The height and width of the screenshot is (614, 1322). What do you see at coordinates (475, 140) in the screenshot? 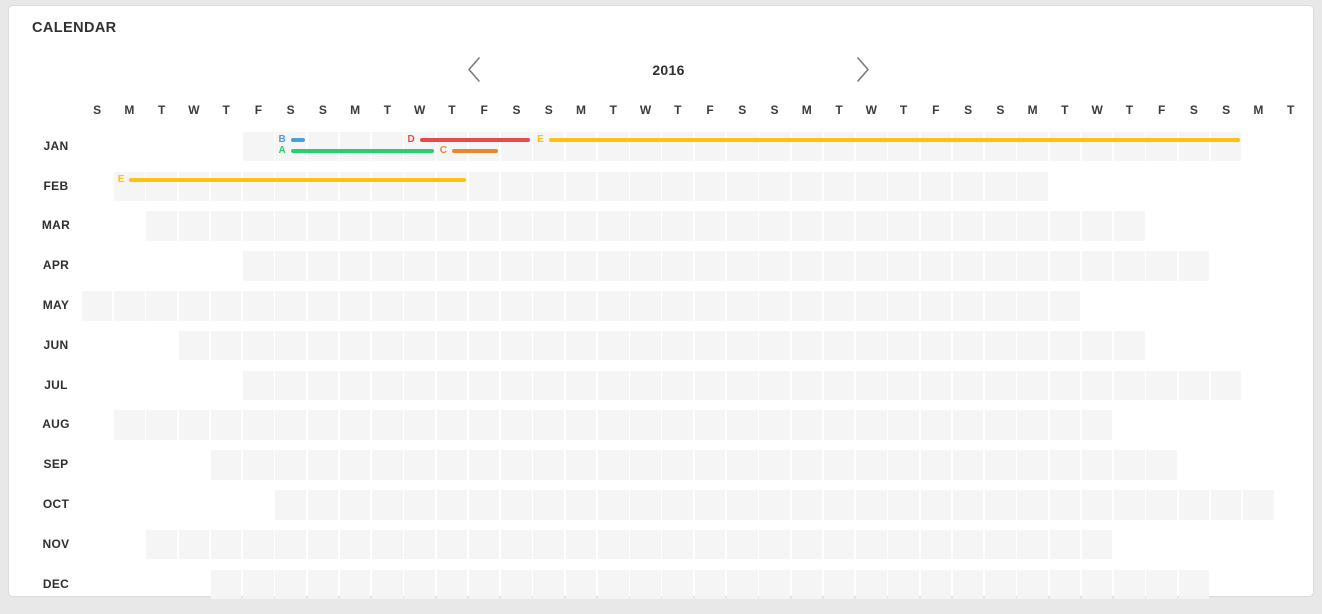
I see `event-bar-d` at bounding box center [475, 140].